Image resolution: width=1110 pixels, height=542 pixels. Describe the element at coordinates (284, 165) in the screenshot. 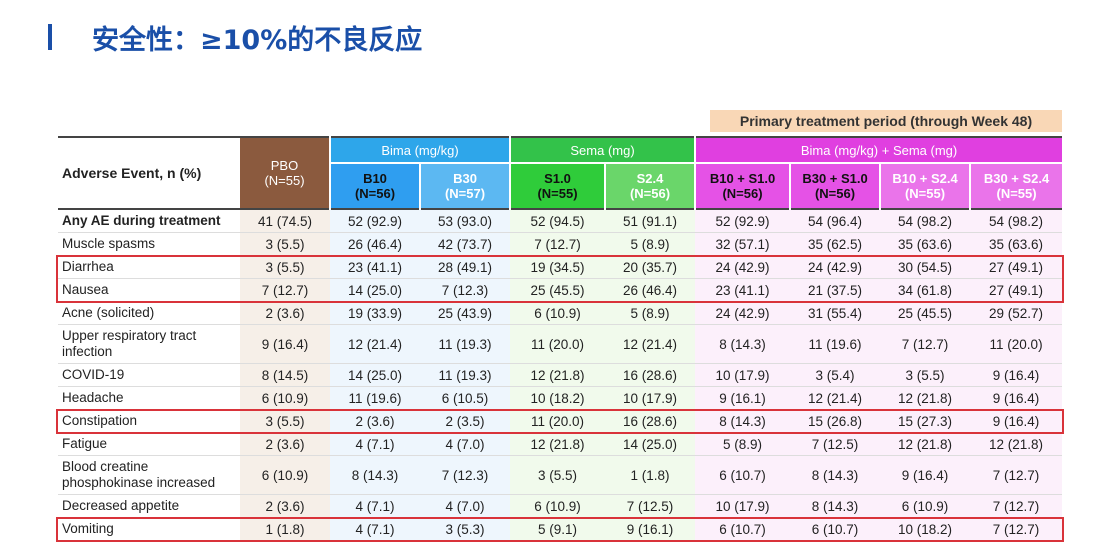

I see `column-name: PBO` at that location.